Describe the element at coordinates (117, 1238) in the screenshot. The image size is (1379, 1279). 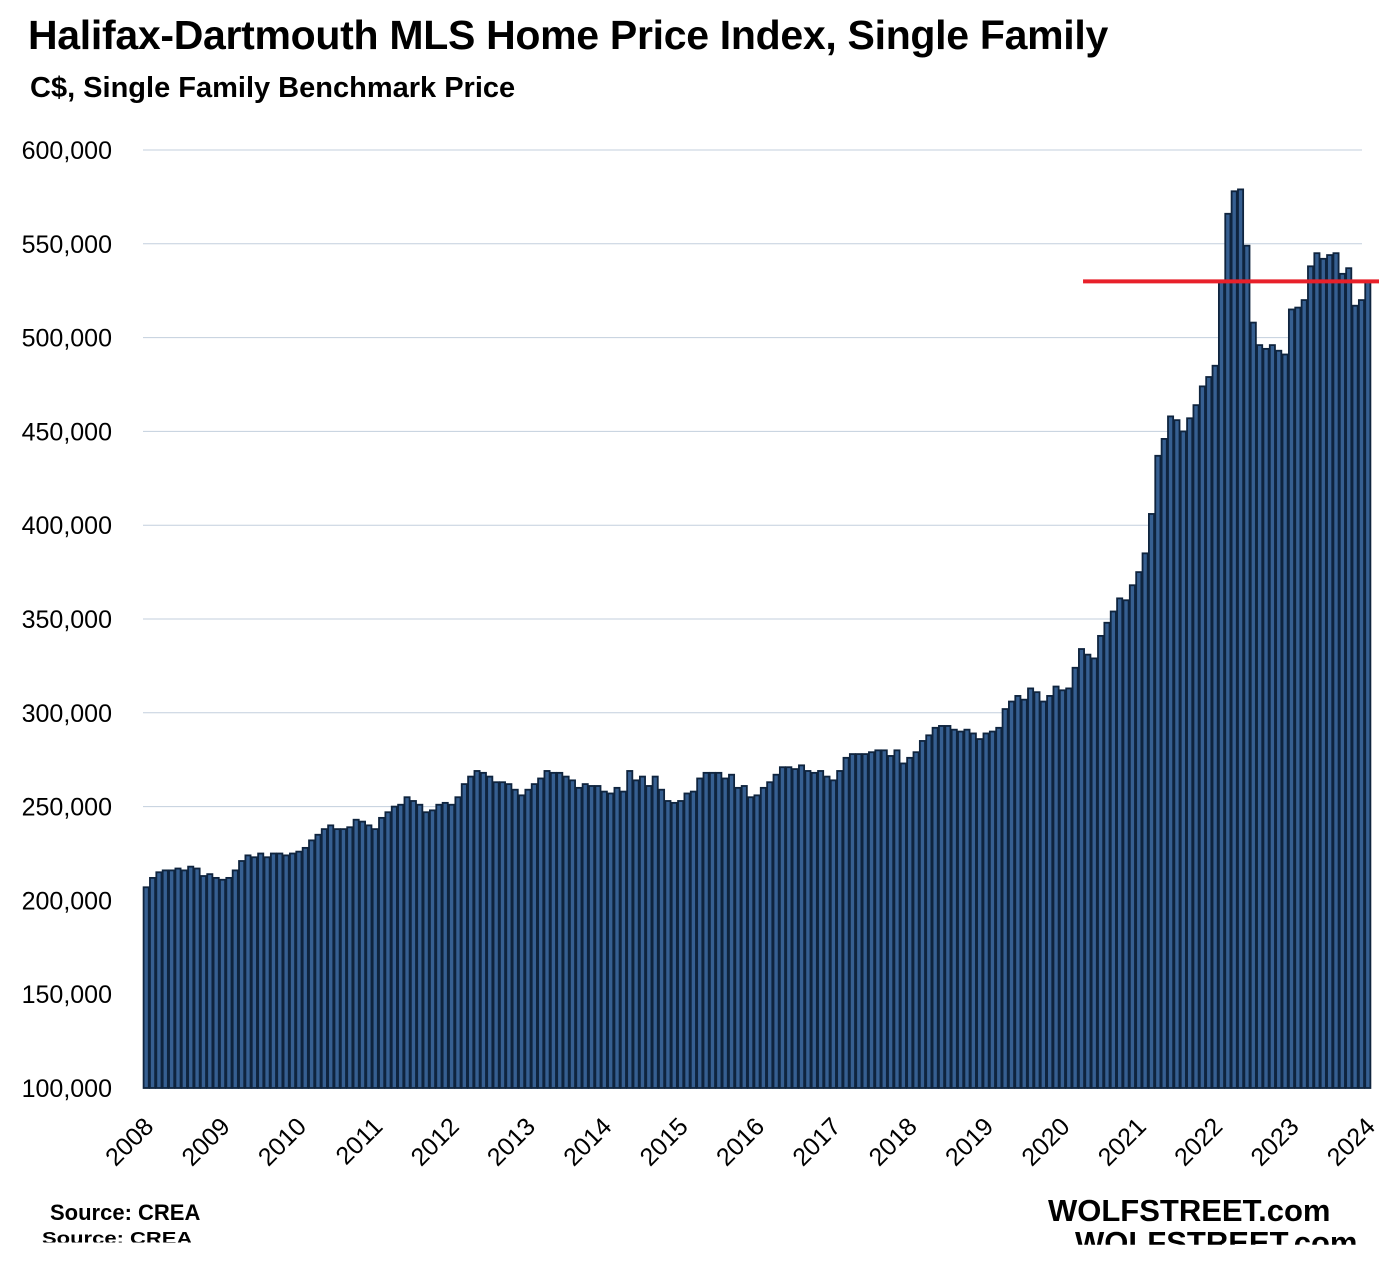
I see `source-label-duplicate: Source: CREA` at that location.